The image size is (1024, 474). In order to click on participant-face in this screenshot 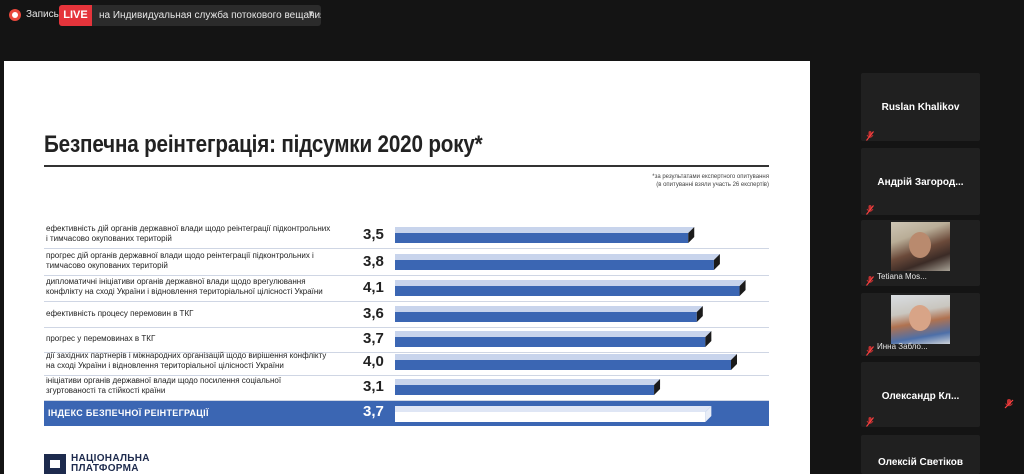, I will do `click(920, 245)`.